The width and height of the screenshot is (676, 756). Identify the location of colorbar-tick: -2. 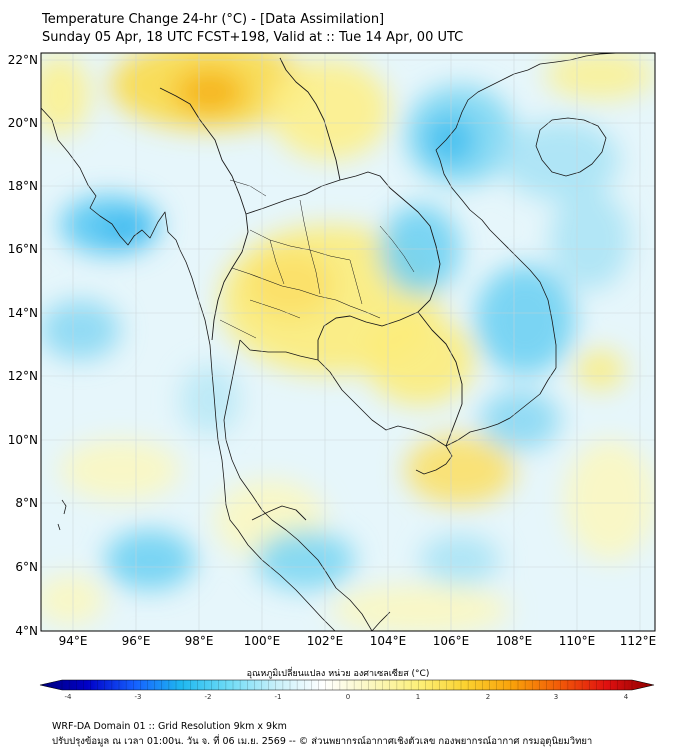
(208, 697).